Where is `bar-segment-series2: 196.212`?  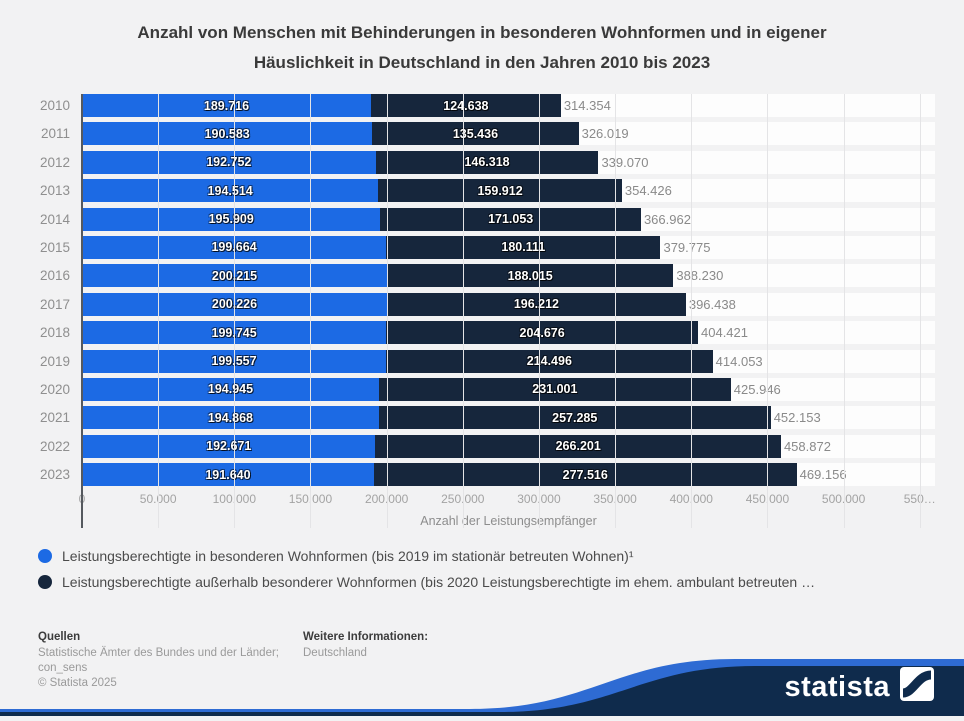
bar-segment-series2: 196.212 is located at coordinates (536, 304).